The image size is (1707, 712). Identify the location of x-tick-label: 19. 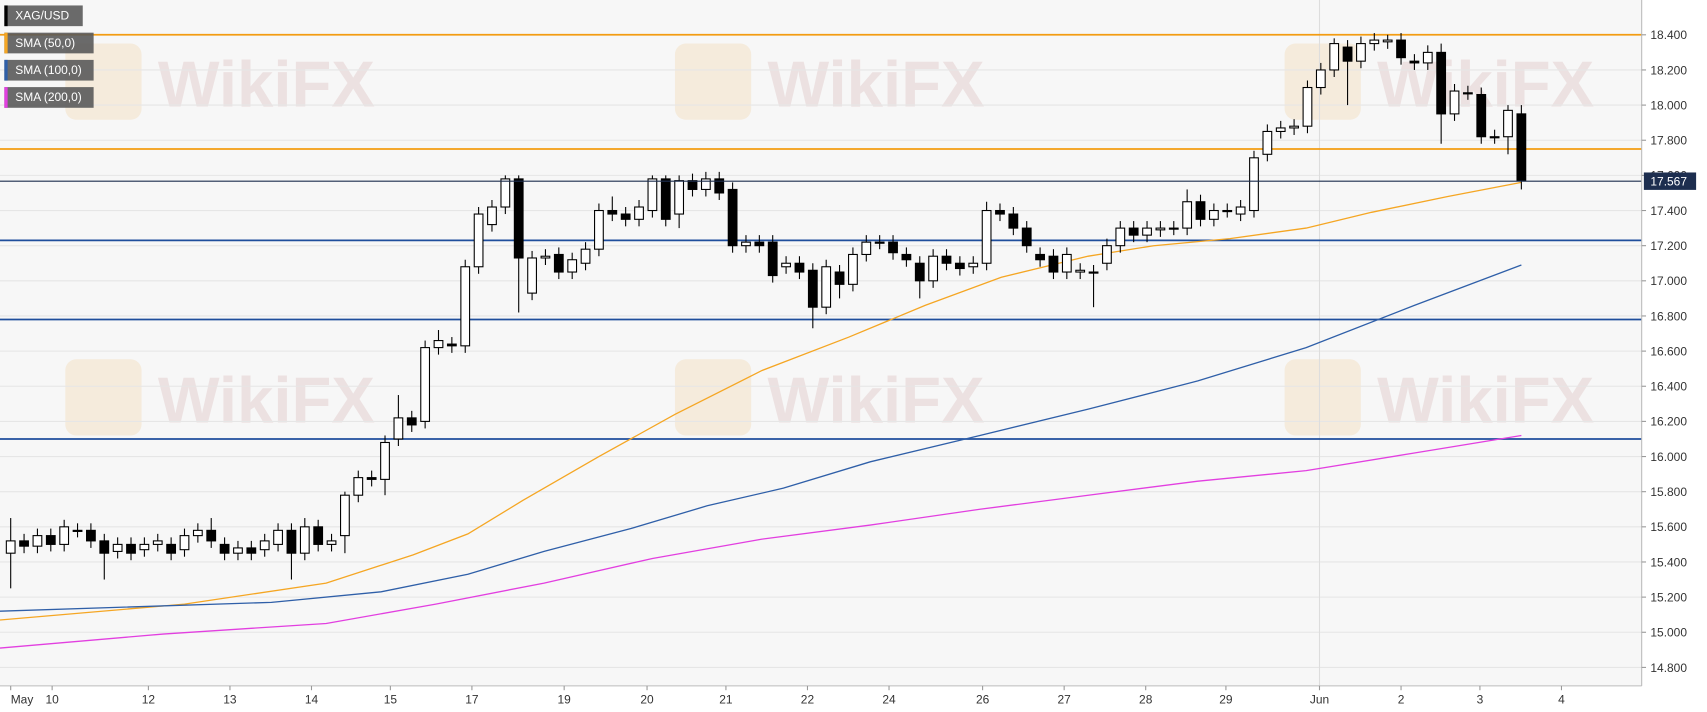
(564, 699).